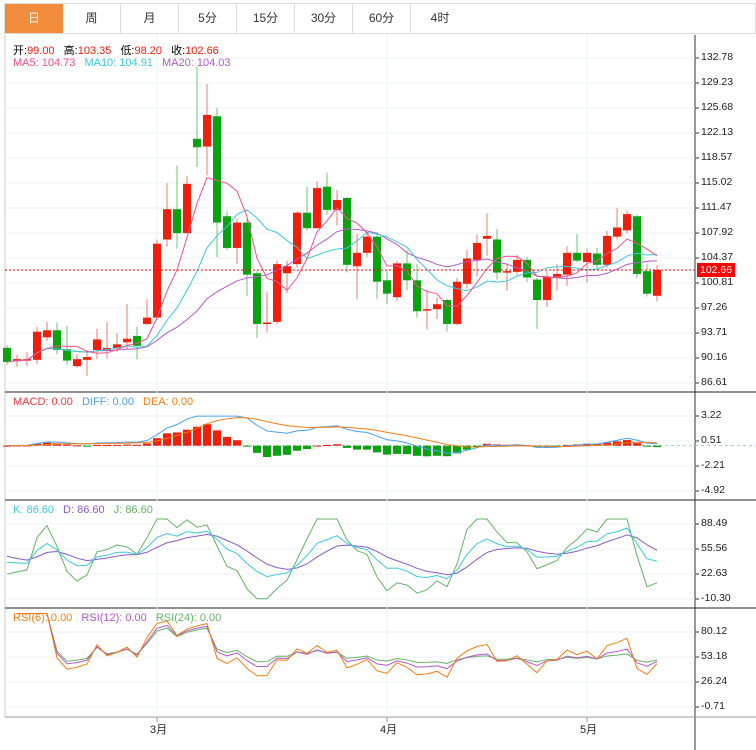 The height and width of the screenshot is (750, 756). What do you see at coordinates (188, 618) in the screenshot?
I see `rsi24-value: RSI(24): 0.00` at bounding box center [188, 618].